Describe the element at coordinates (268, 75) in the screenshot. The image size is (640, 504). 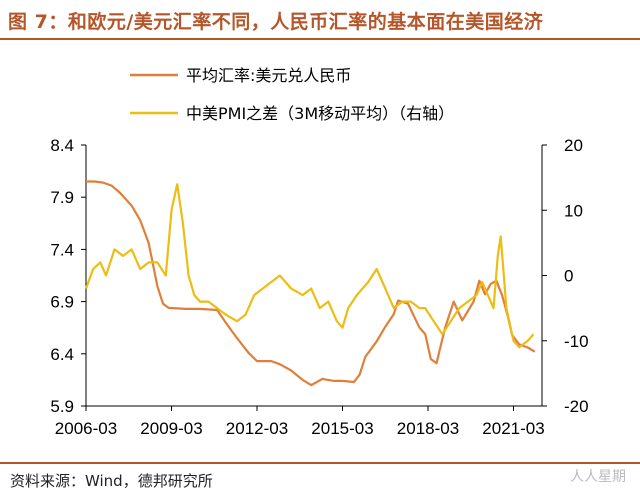
I see `legend-label-exchange-rate: 平均汇率:美元兑人民币` at that location.